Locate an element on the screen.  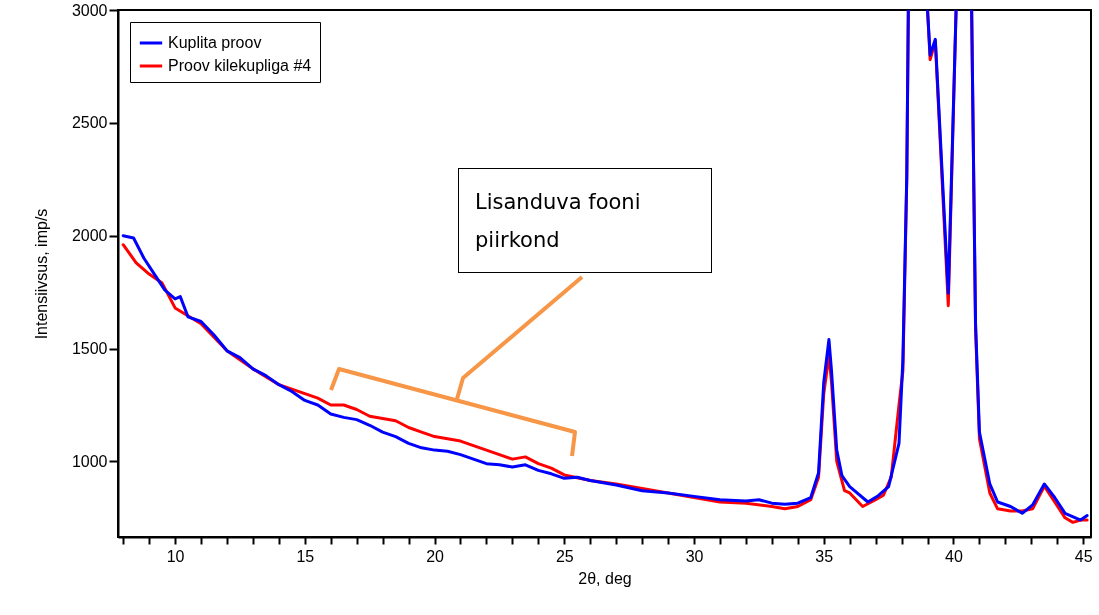
y-tick-label: 2500 is located at coordinates (89, 123).